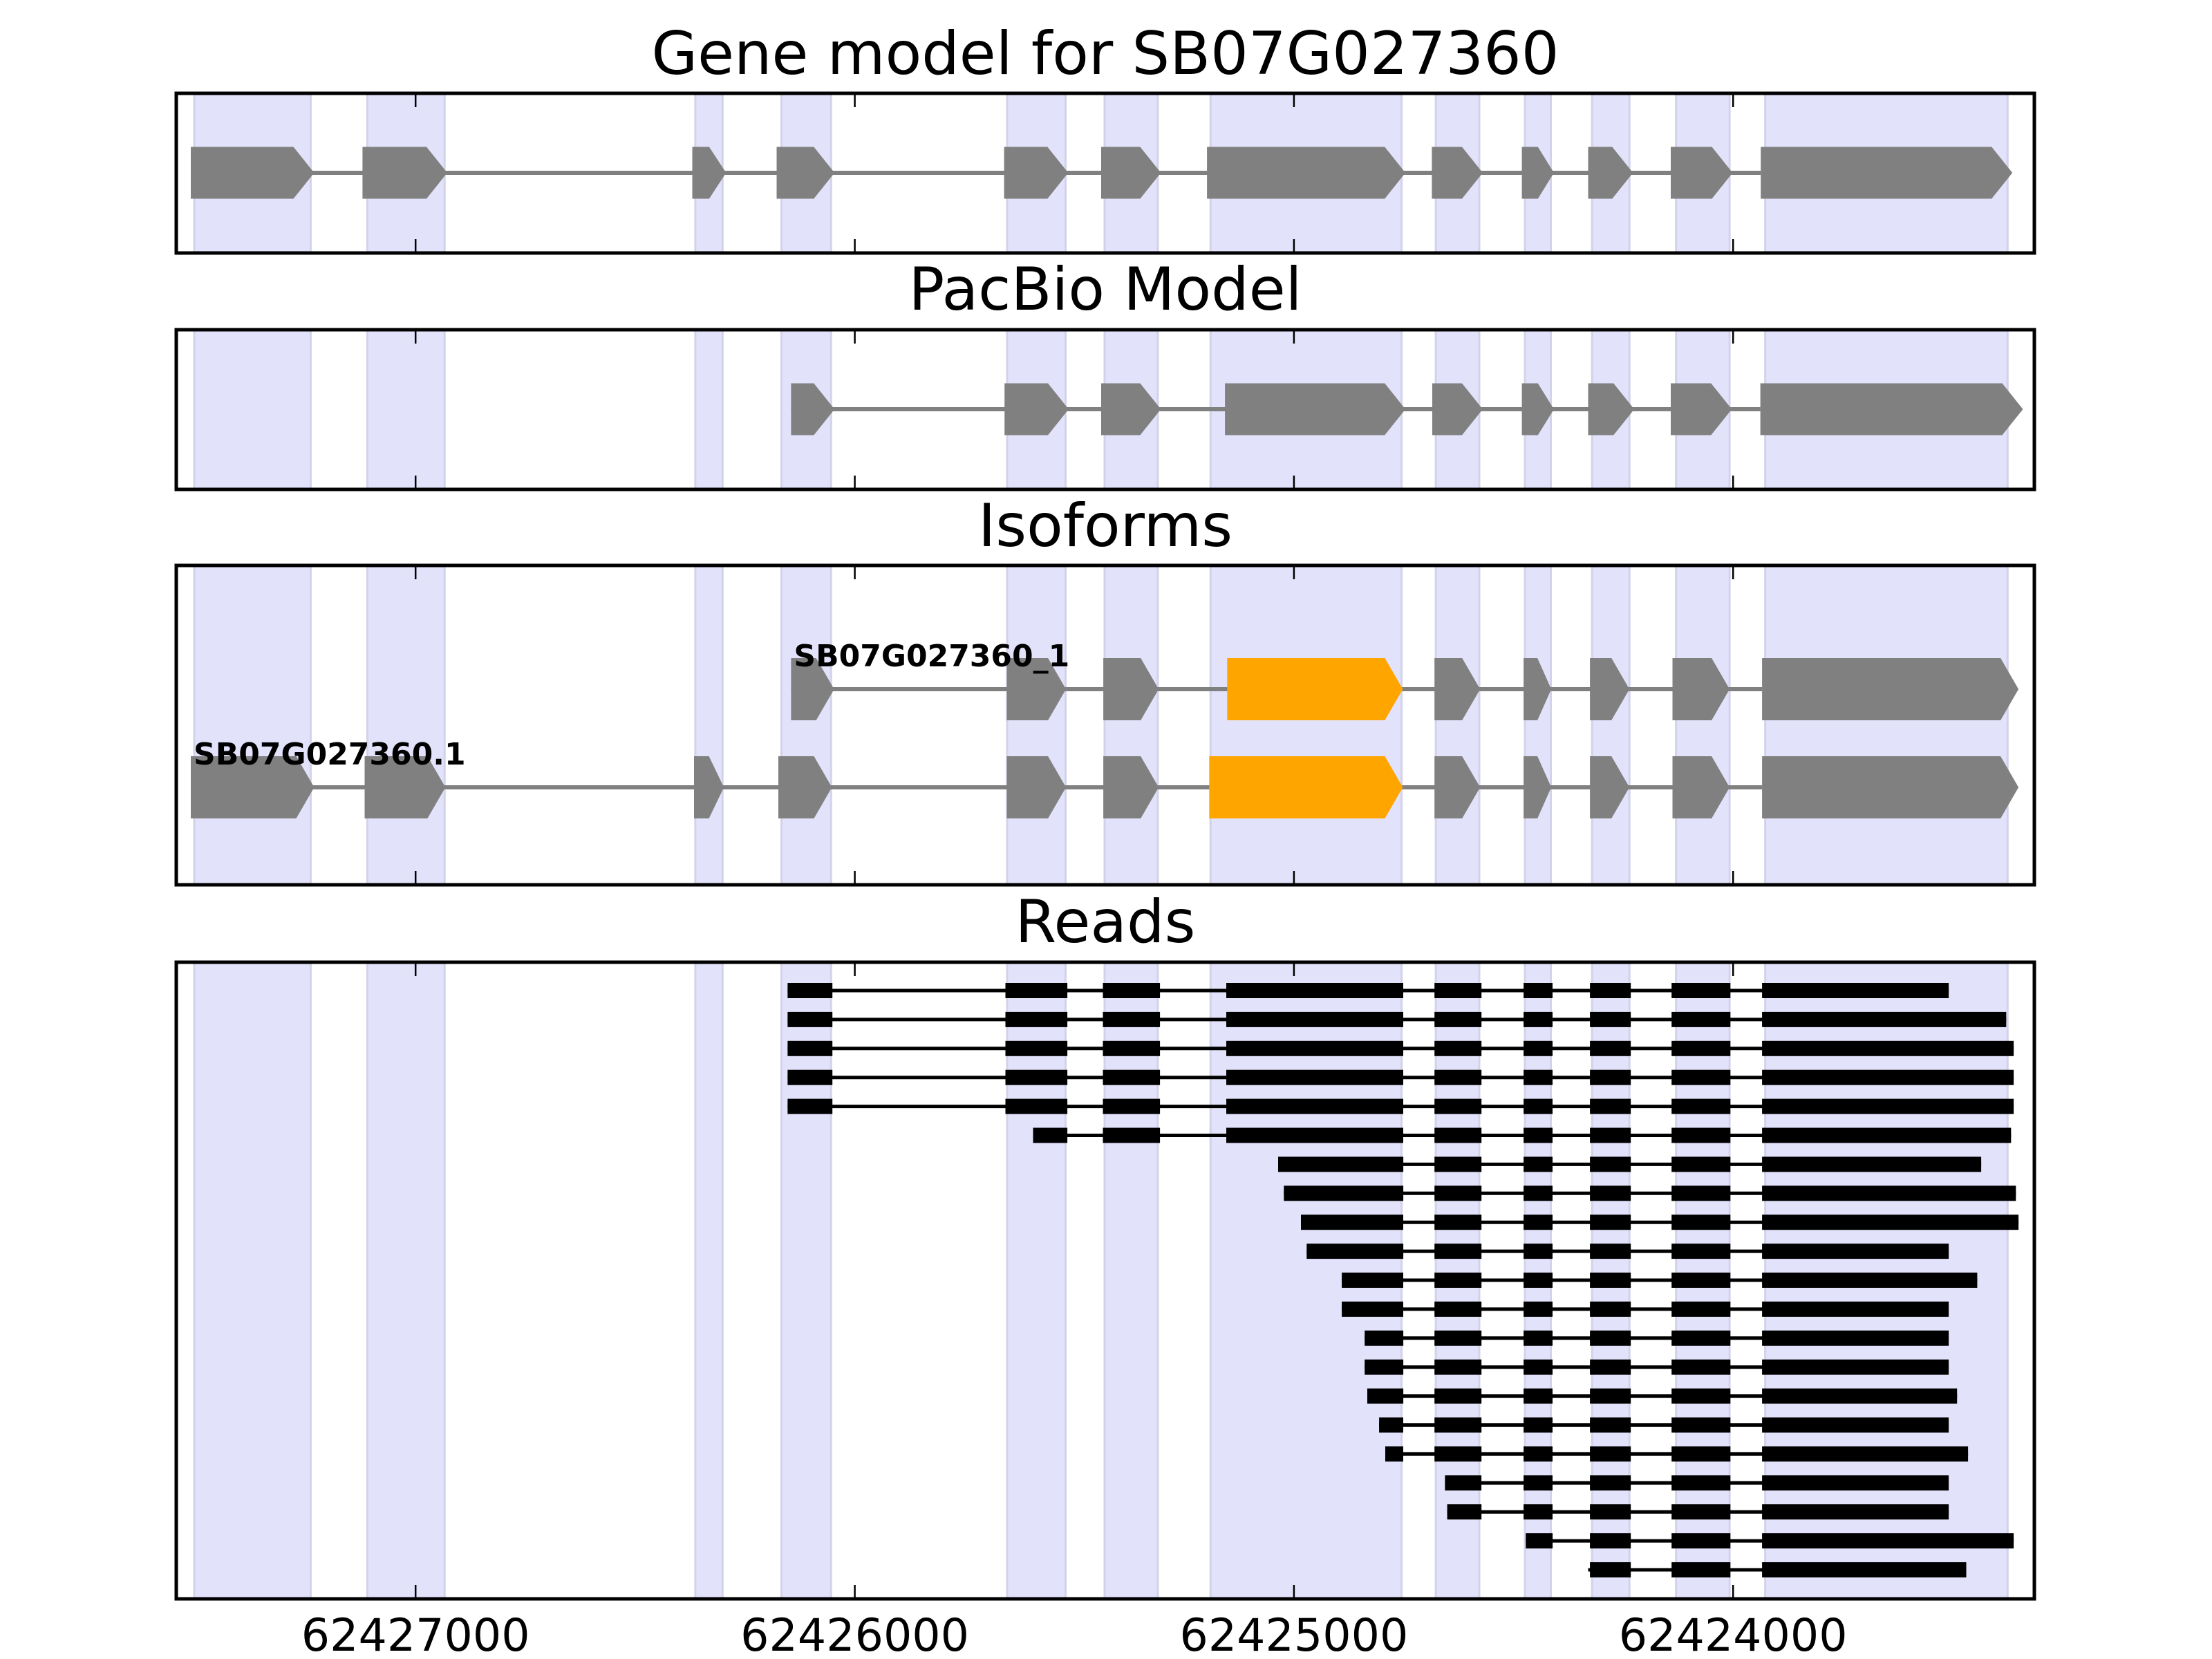 The image size is (2212, 1659). What do you see at coordinates (1315, 689) in the screenshot?
I see `highlighted-exon` at bounding box center [1315, 689].